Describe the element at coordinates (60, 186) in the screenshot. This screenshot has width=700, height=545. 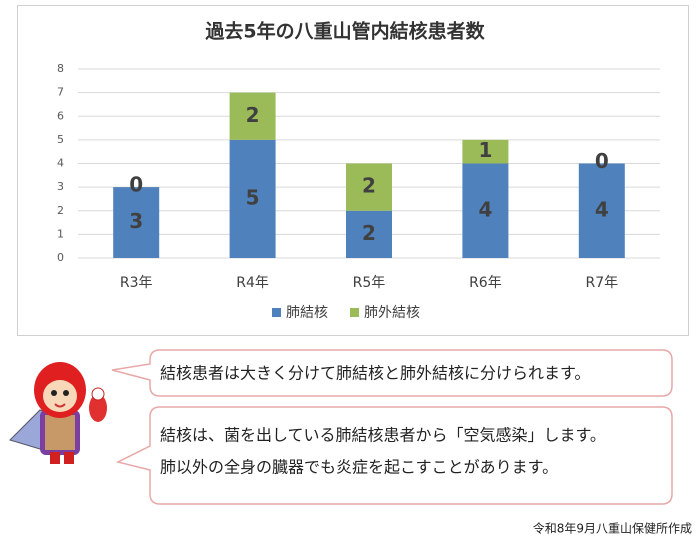
I see `y-tick-label: 3` at that location.